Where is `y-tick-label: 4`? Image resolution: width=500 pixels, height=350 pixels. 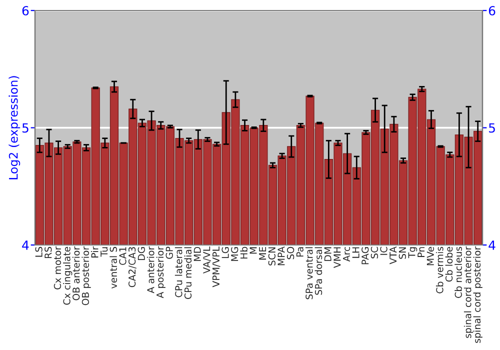
y-tick-label: 4 is located at coordinates (25, 245).